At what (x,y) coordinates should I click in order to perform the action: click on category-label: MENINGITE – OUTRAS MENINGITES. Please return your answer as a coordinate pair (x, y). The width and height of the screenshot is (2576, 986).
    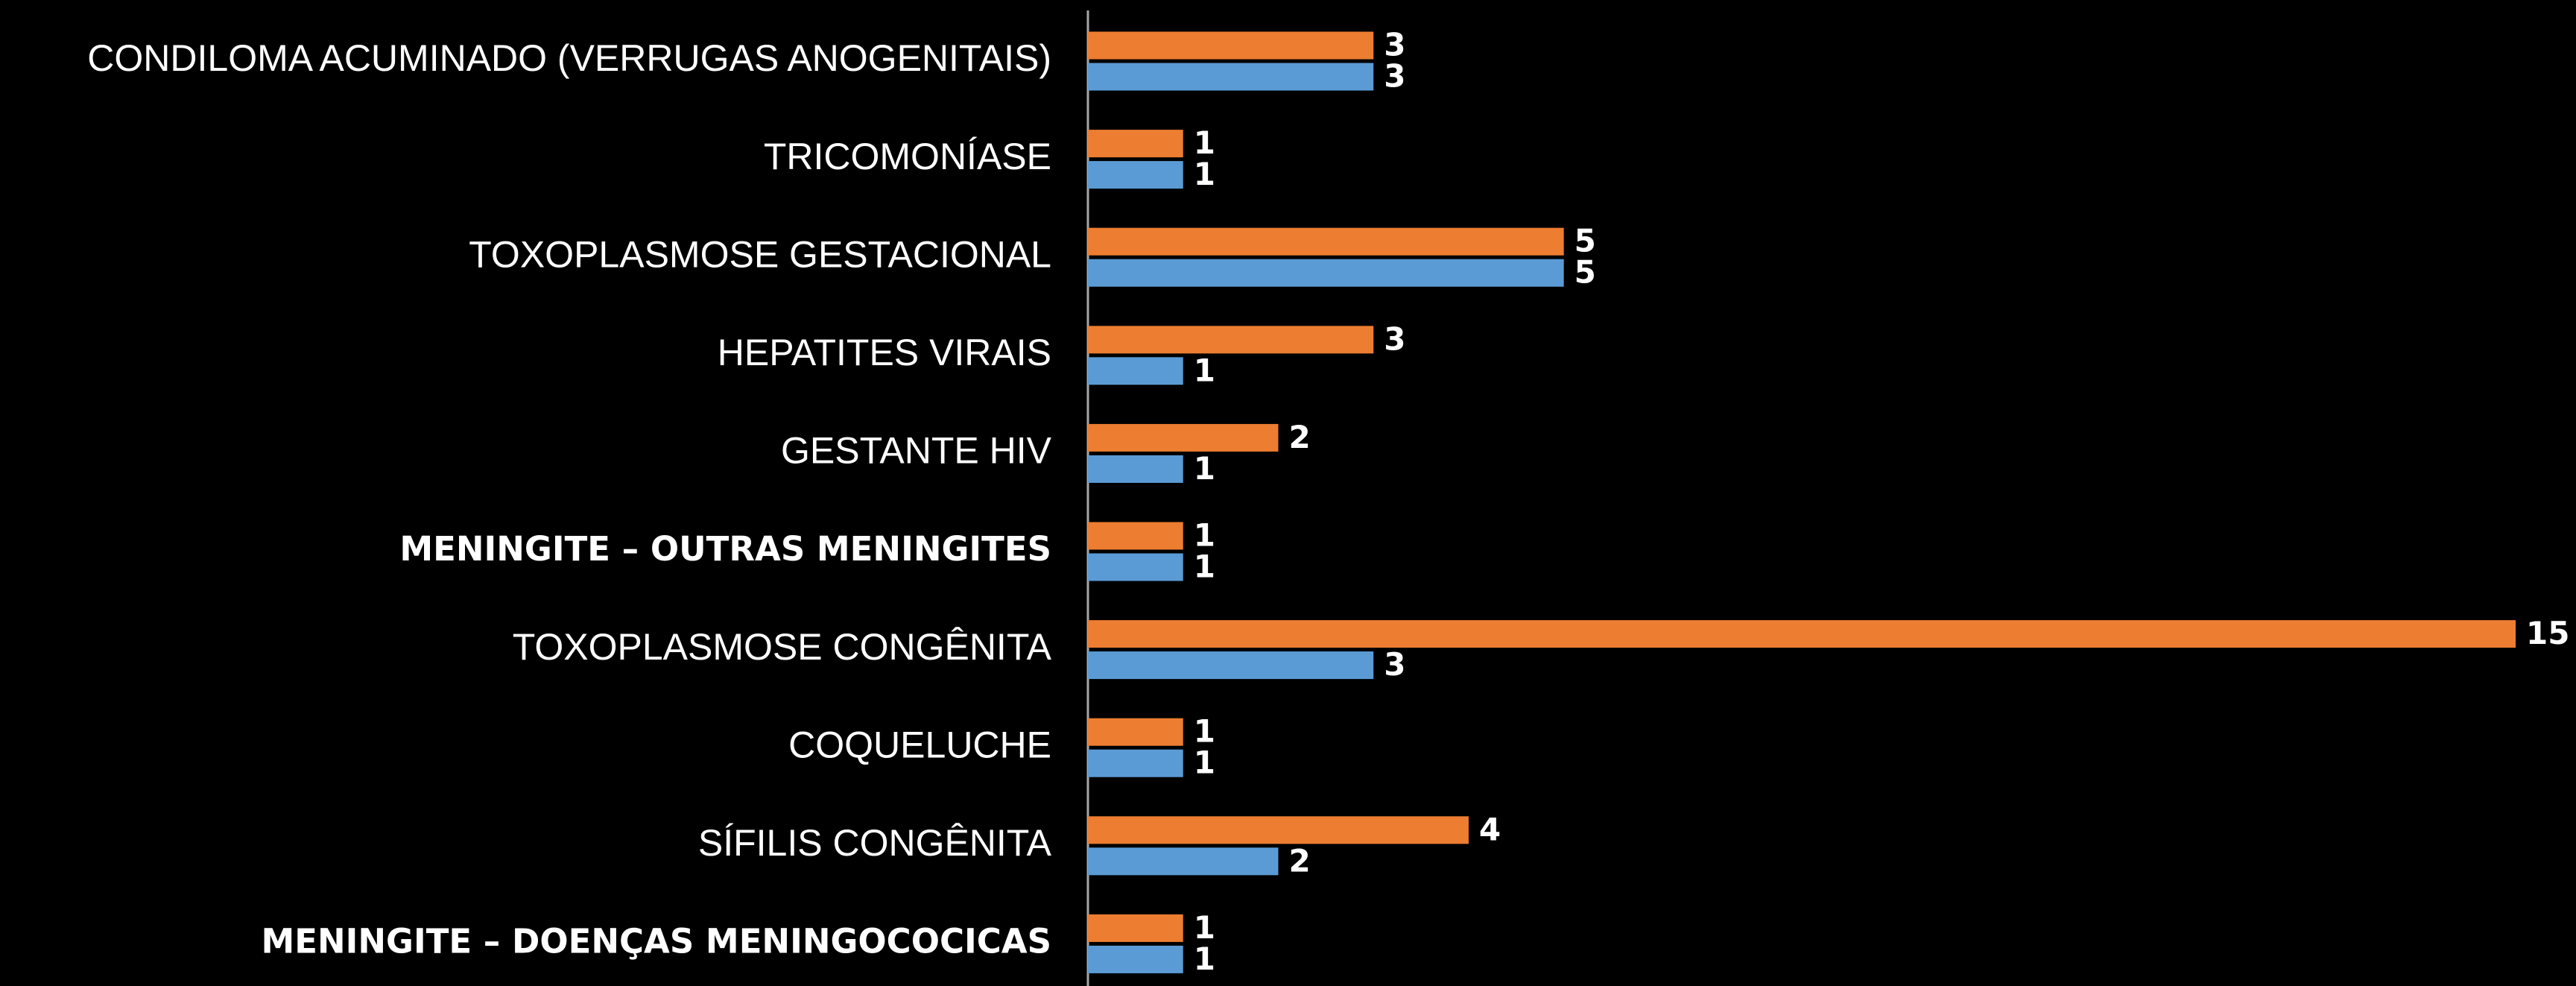
    Looking at the image, I should click on (725, 549).